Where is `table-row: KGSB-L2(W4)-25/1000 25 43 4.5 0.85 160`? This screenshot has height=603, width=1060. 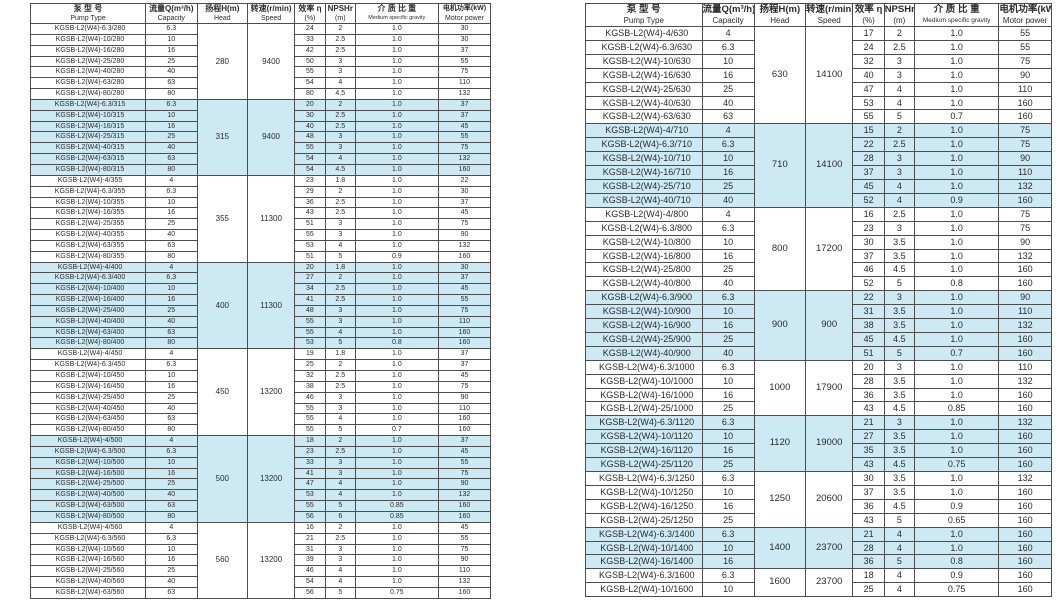
table-row: KGSB-L2(W4)-25/1000 25 43 4.5 0.85 160 is located at coordinates (818, 409).